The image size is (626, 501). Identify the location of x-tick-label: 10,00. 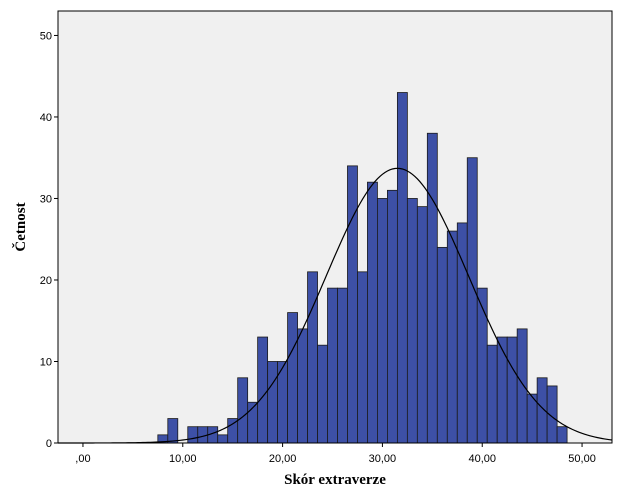
(183, 459).